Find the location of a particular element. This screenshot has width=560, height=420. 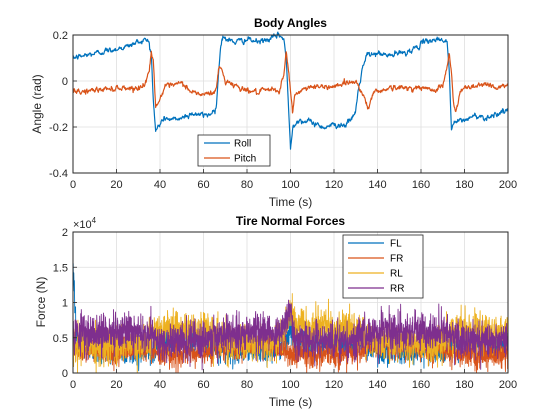

legend: Roll Pitch is located at coordinates (234, 150).